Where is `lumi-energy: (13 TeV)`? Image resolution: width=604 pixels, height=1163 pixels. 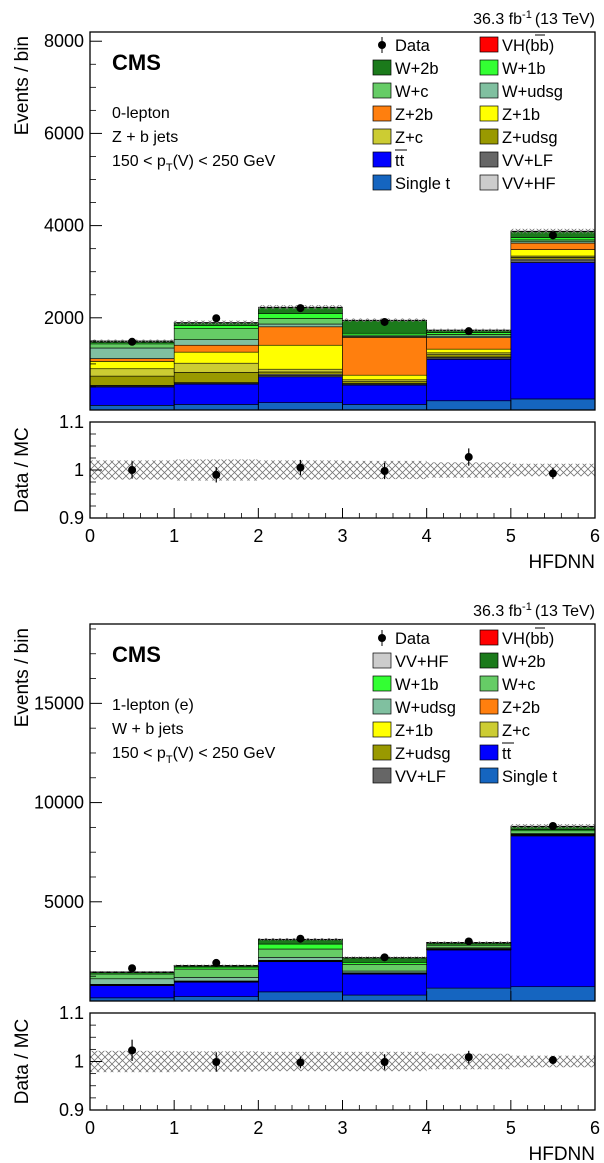
lumi-energy: (13 TeV) is located at coordinates (565, 611).